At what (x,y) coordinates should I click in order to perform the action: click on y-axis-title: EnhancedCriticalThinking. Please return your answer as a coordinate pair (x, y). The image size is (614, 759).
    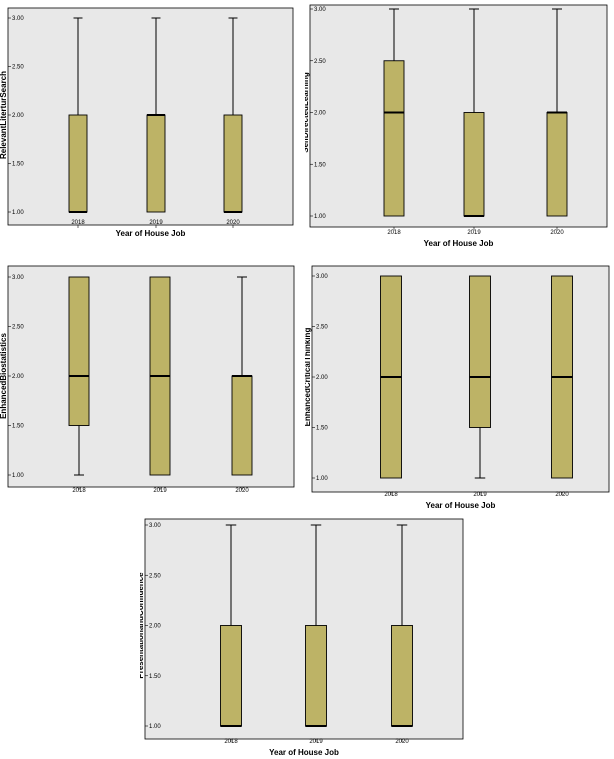
    Looking at the image, I should click on (308, 377).